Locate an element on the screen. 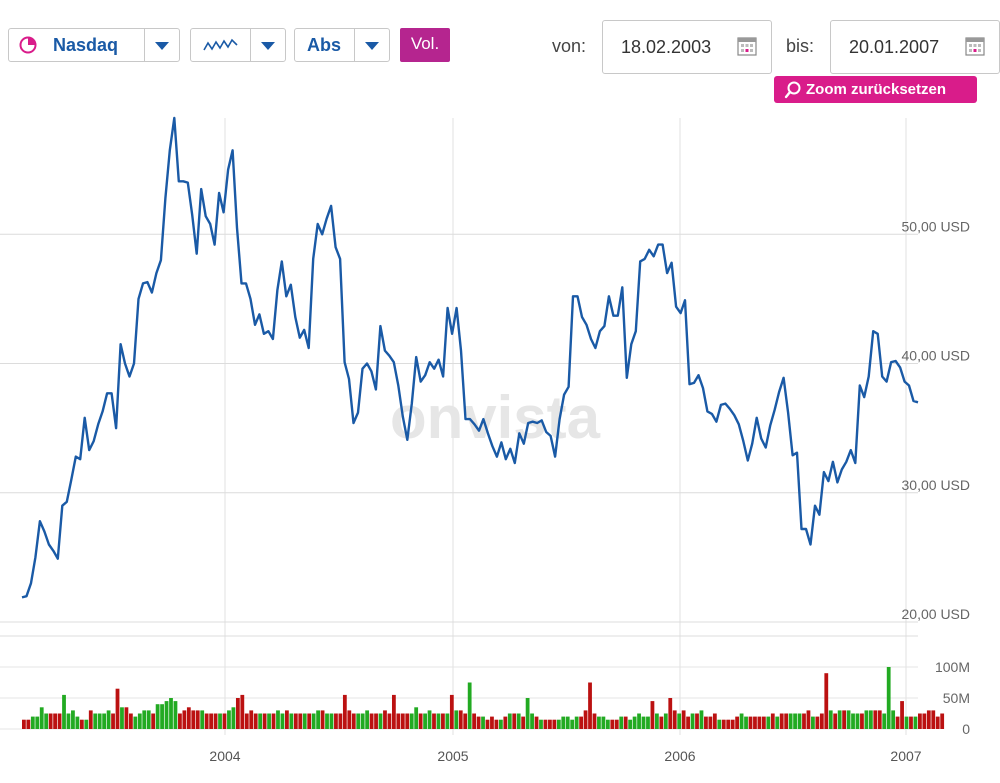 The image size is (1000, 783). zoom-icon is located at coordinates (792, 90).